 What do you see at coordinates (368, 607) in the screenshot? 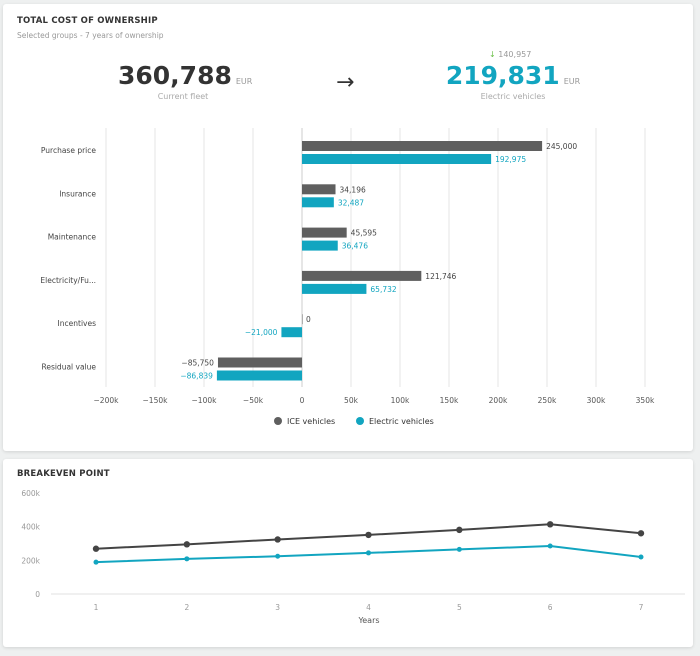
I see `x-tick-label: 4` at bounding box center [368, 607].